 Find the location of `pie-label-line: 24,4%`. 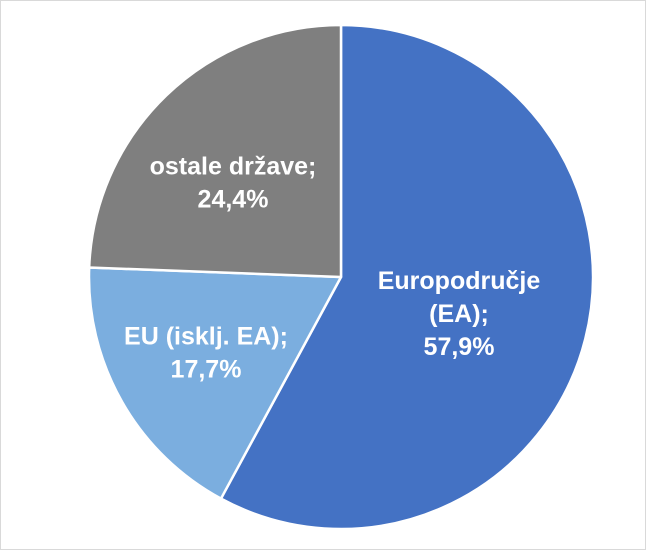

pie-label-line: 24,4% is located at coordinates (233, 200).